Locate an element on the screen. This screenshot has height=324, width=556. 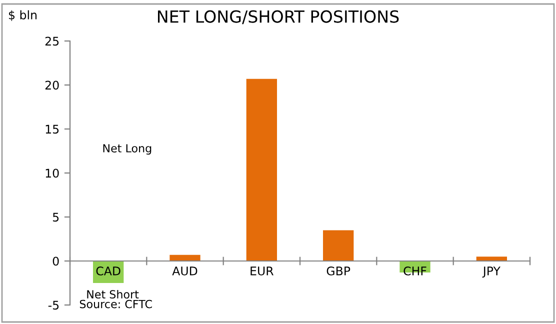
y-tick-label: 10 is located at coordinates (52, 173).